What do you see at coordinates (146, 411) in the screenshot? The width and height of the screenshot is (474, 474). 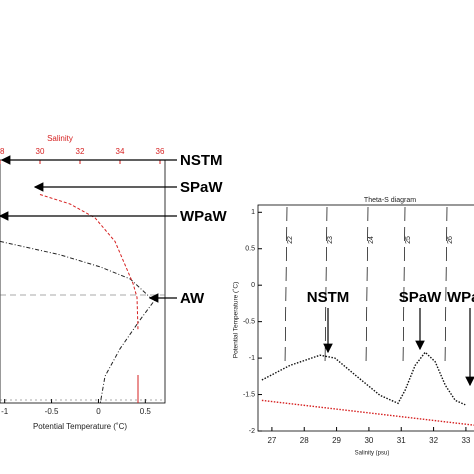 I see `x-tick-label: 0.5` at bounding box center [146, 411].